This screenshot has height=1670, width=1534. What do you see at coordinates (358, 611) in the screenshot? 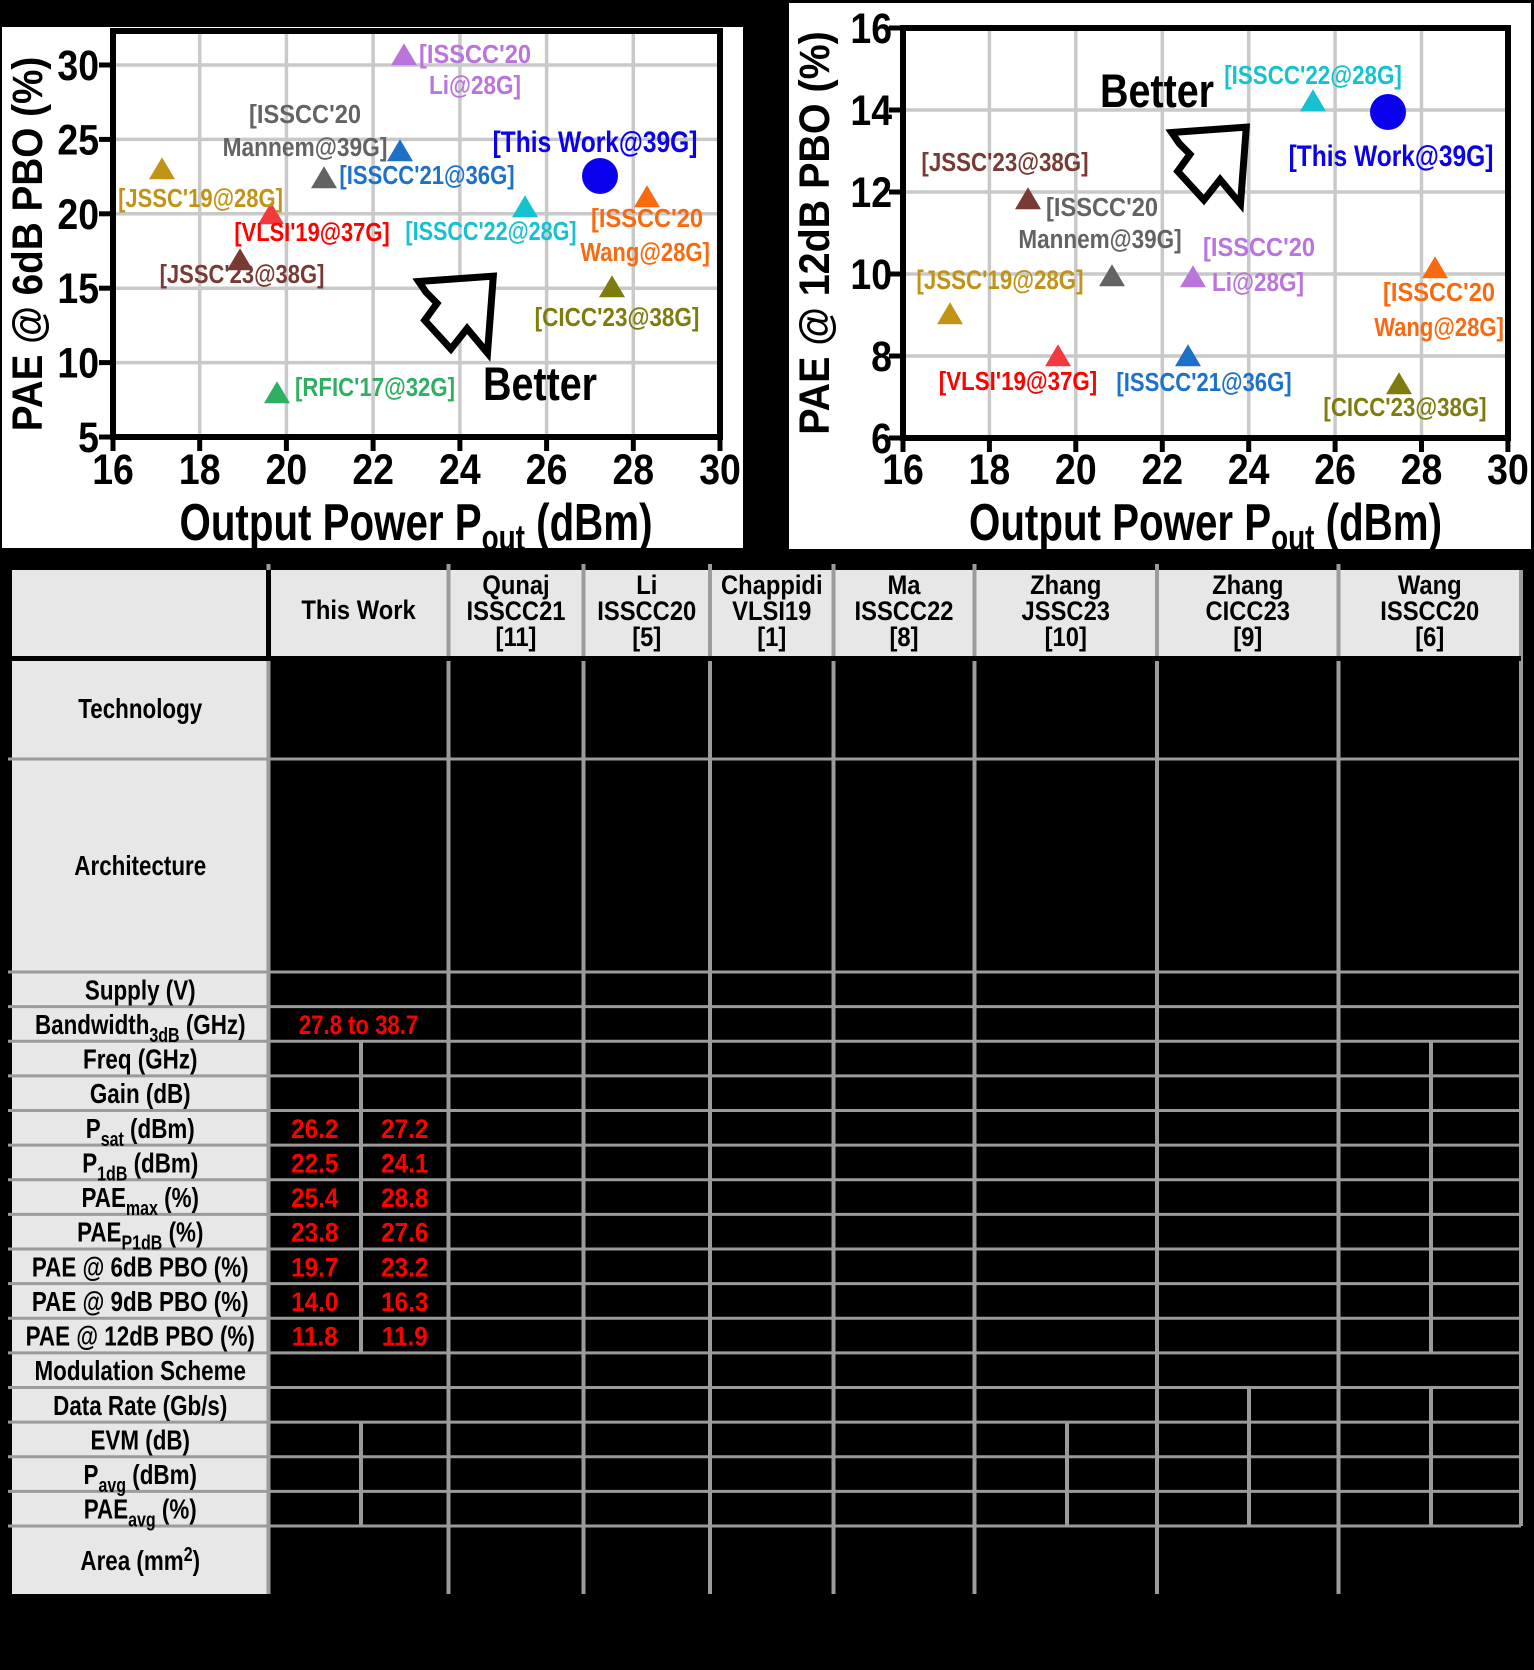
I see `svg-text: This Work` at bounding box center [358, 611].